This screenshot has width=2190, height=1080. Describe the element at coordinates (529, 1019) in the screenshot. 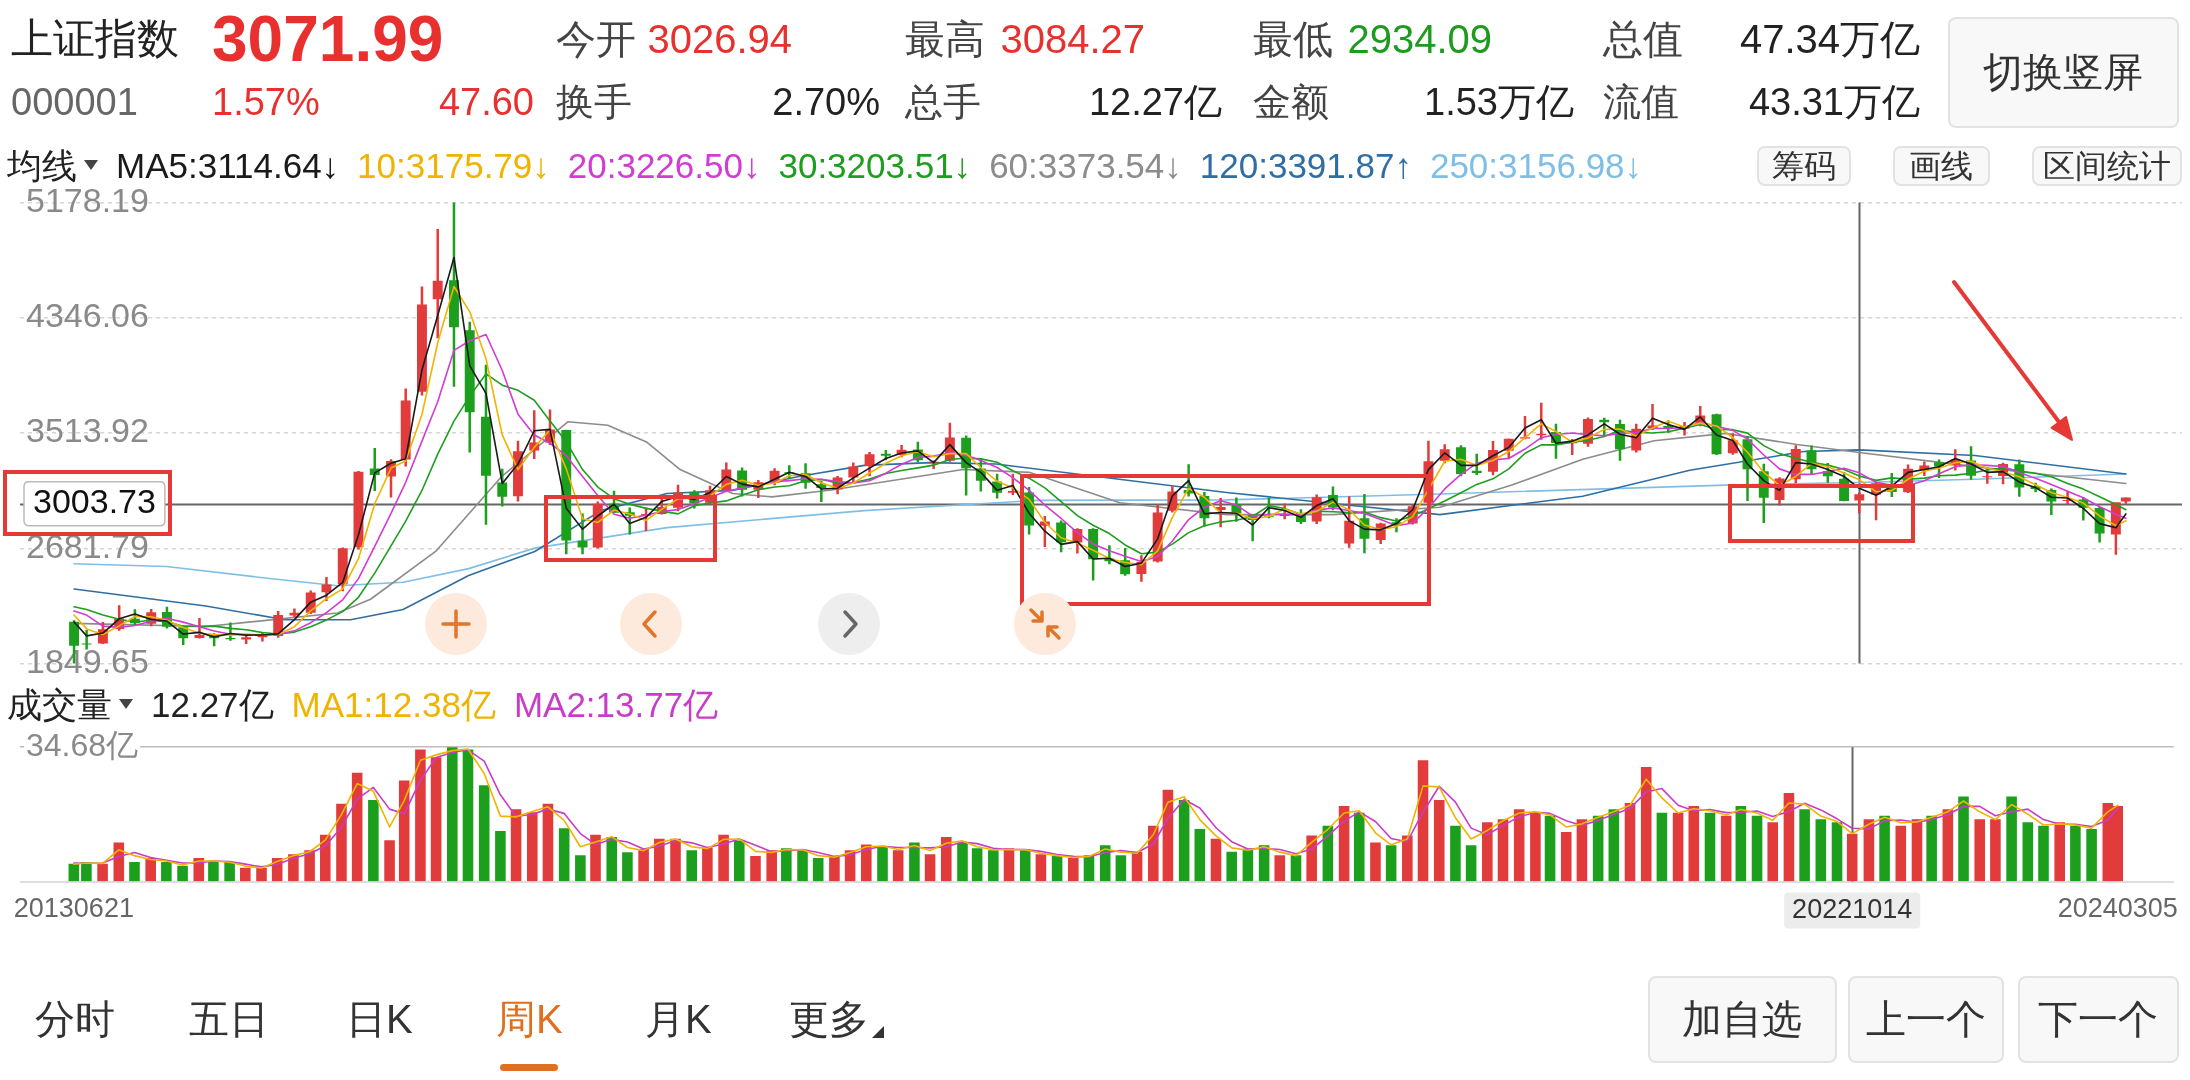

I see `text: 周K` at that location.